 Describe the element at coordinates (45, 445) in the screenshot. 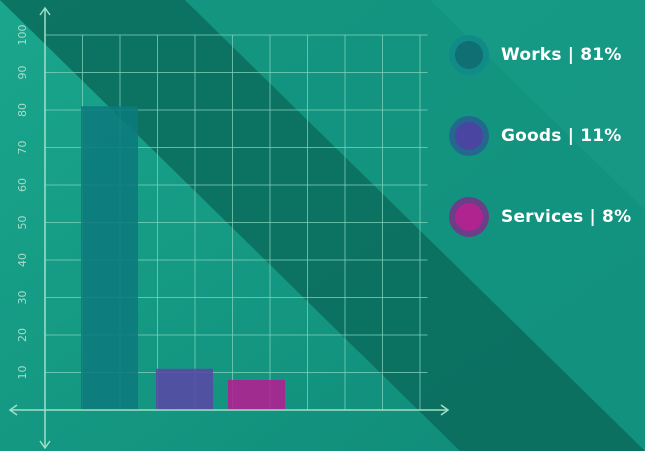

I see `y-axis-down-arrow-icon` at that location.